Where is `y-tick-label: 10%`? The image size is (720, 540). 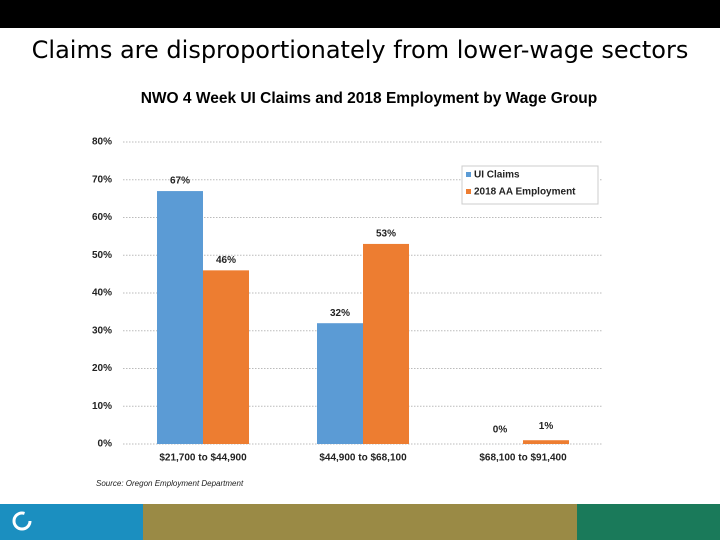 y-tick-label: 10% is located at coordinates (102, 406).